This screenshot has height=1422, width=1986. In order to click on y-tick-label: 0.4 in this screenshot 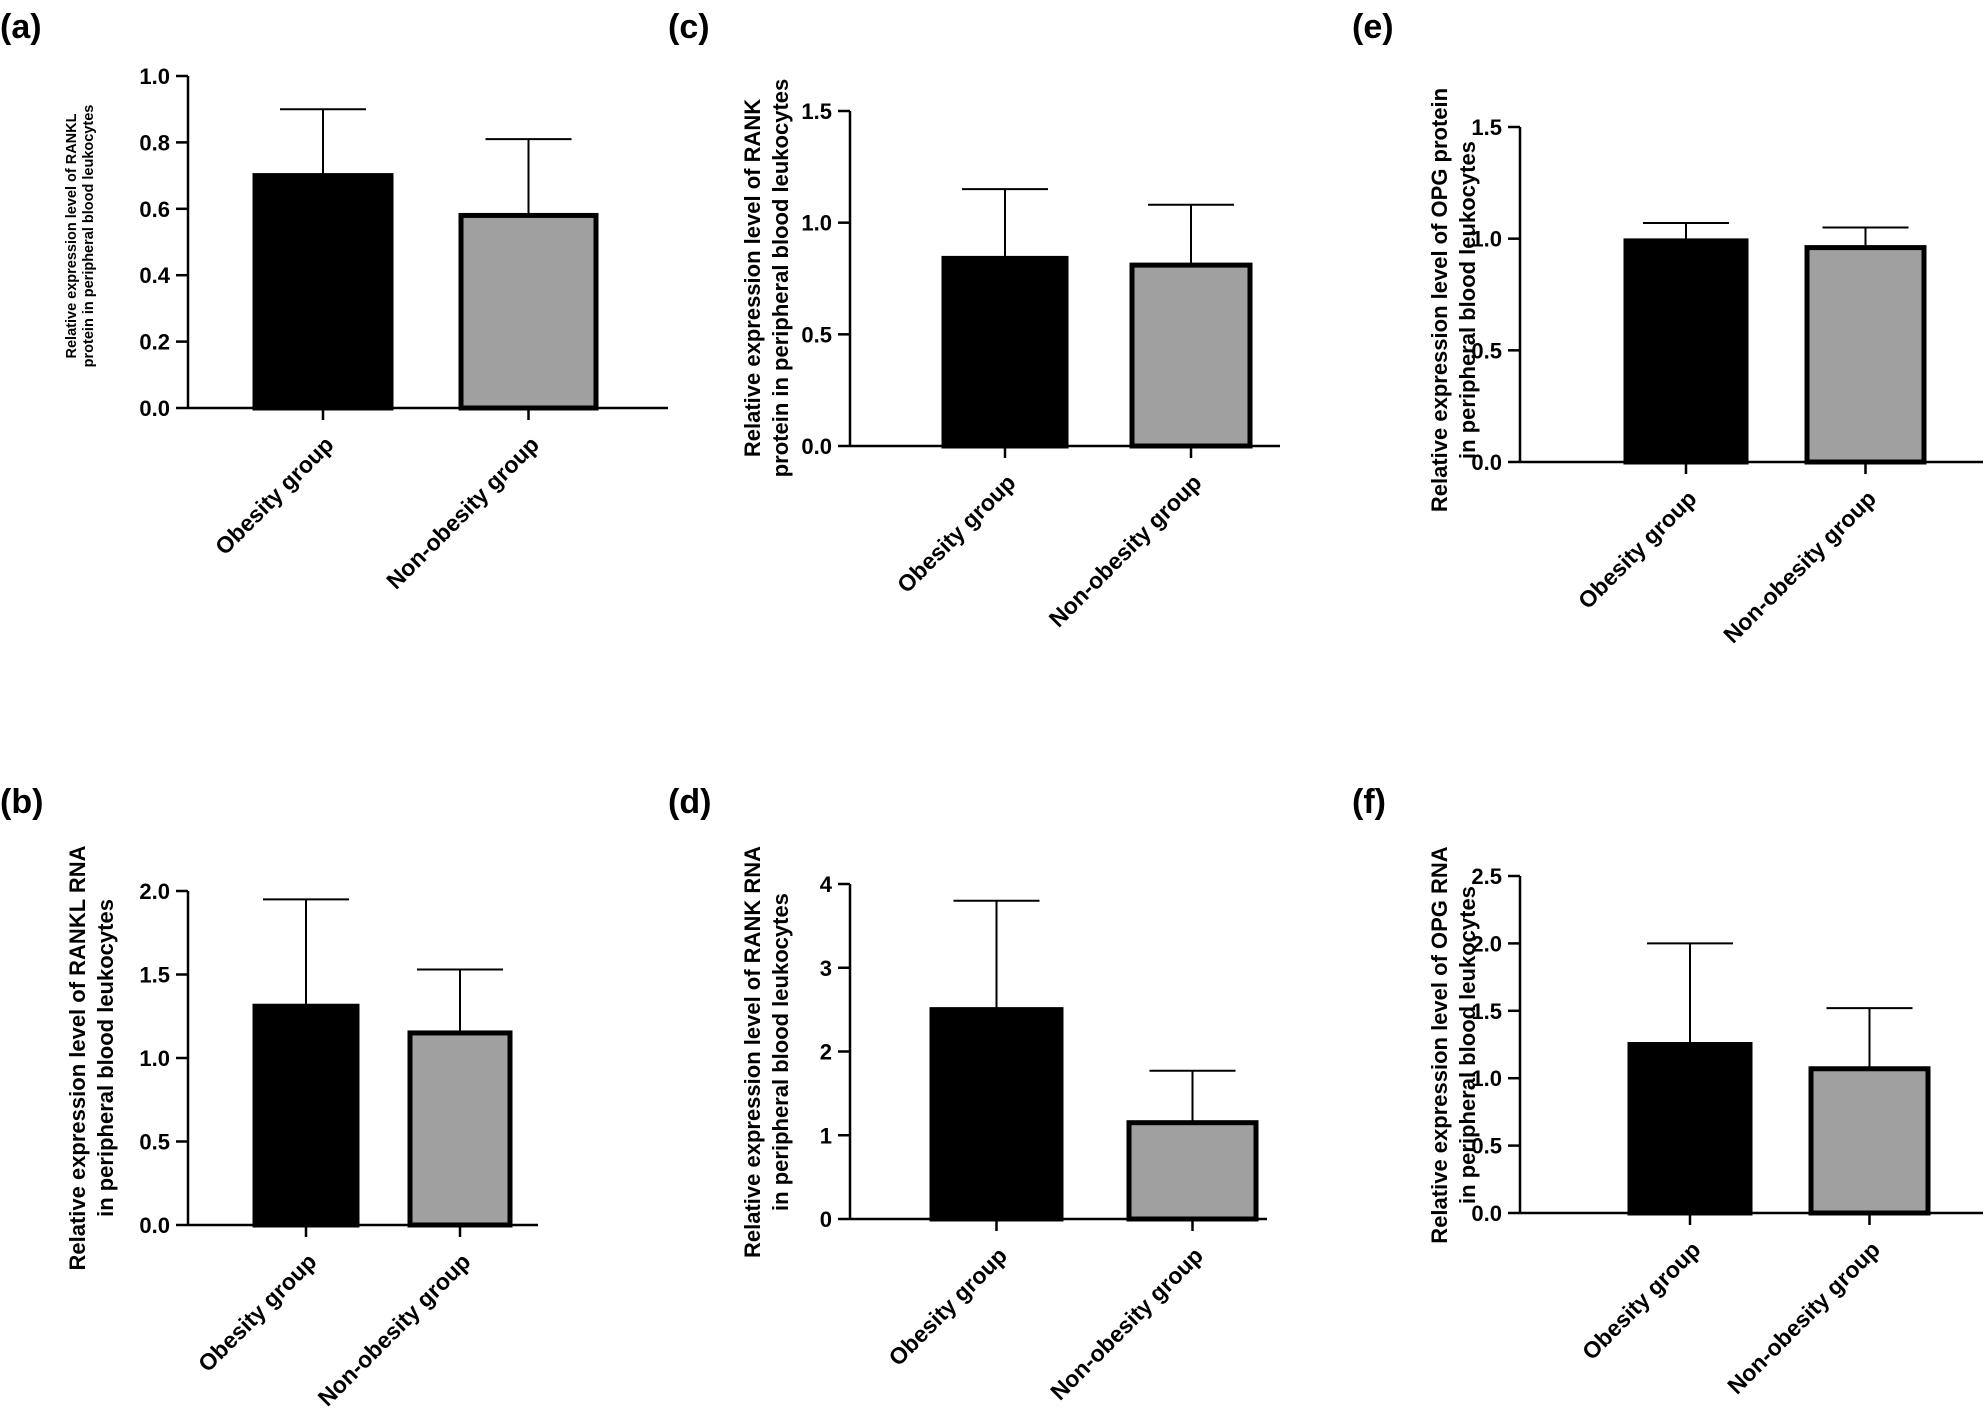, I will do `click(154, 275)`.